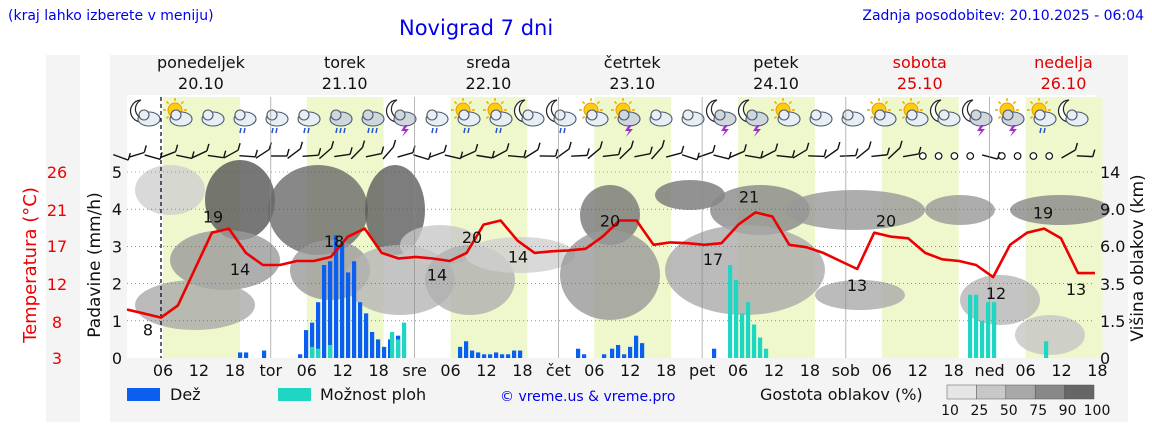 Image resolution: width=1152 pixels, height=443 pixels. I want to click on temperature-value-label: 14, so click(240, 269).